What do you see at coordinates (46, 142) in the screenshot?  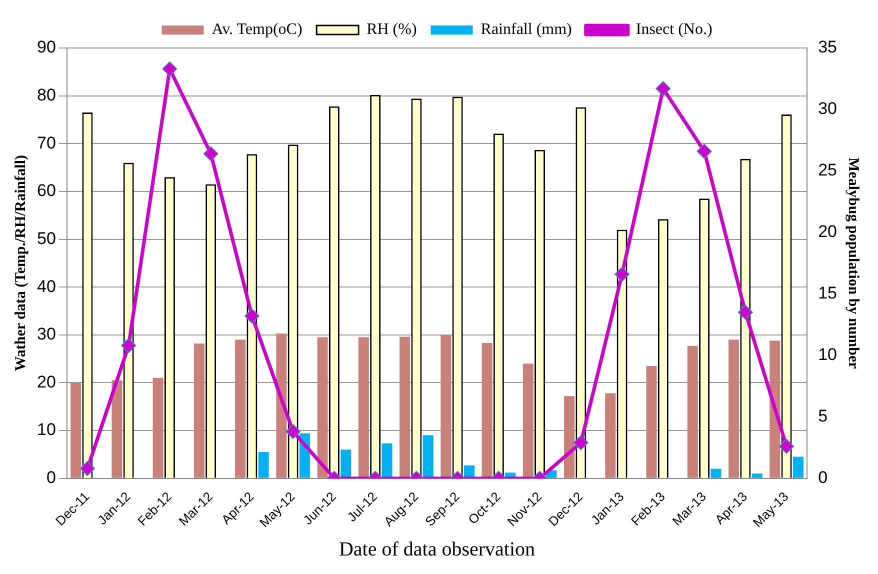 I see `y-tick-label: 70` at bounding box center [46, 142].